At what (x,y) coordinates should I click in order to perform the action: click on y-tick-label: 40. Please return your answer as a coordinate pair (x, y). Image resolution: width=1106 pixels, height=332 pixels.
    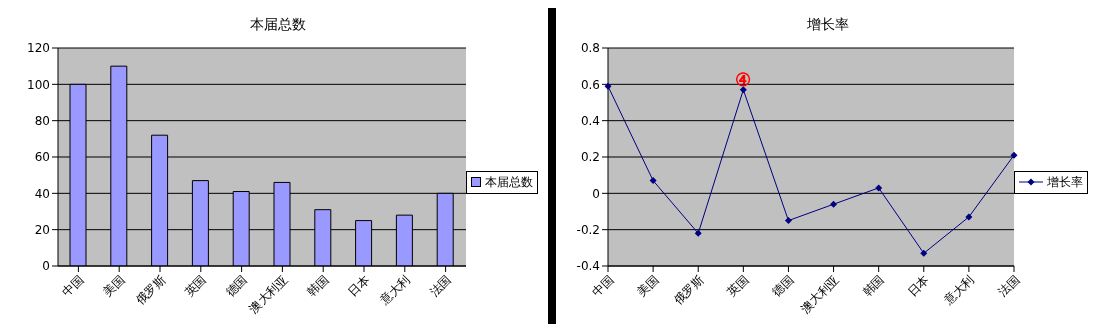
    Looking at the image, I should click on (42, 193).